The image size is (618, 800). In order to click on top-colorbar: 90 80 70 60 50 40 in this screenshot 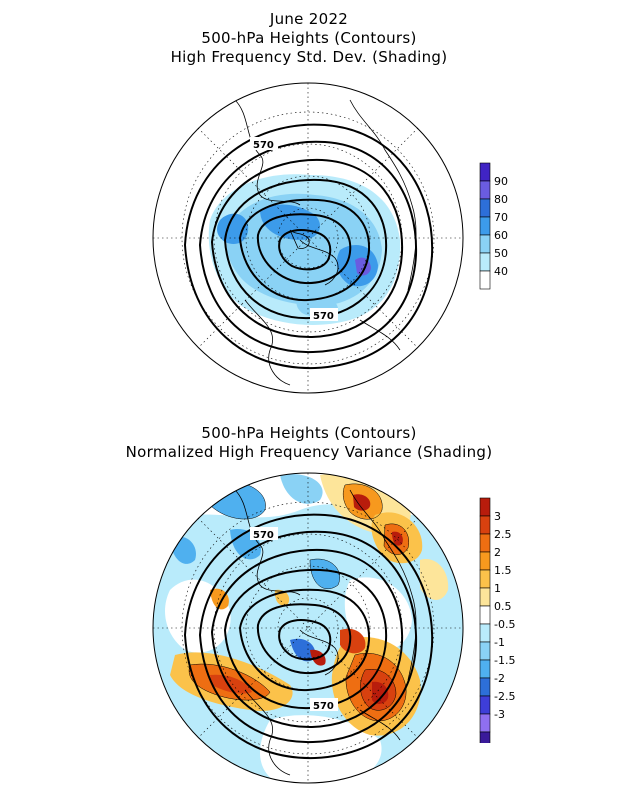, I will do `click(493, 226)`.